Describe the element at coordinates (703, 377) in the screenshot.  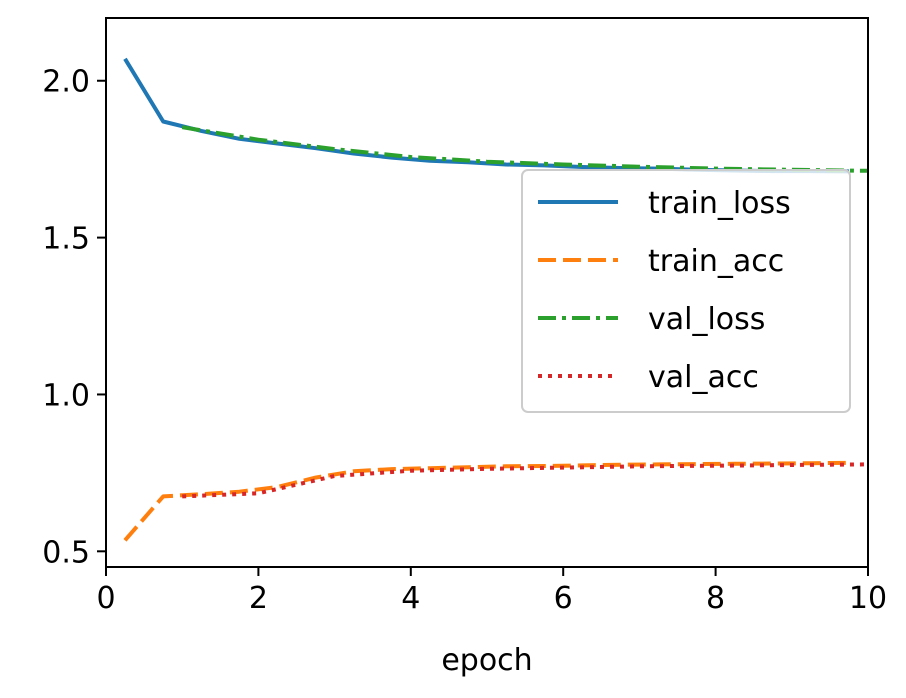
I see `legend-label-val_acc: val_acc` at that location.